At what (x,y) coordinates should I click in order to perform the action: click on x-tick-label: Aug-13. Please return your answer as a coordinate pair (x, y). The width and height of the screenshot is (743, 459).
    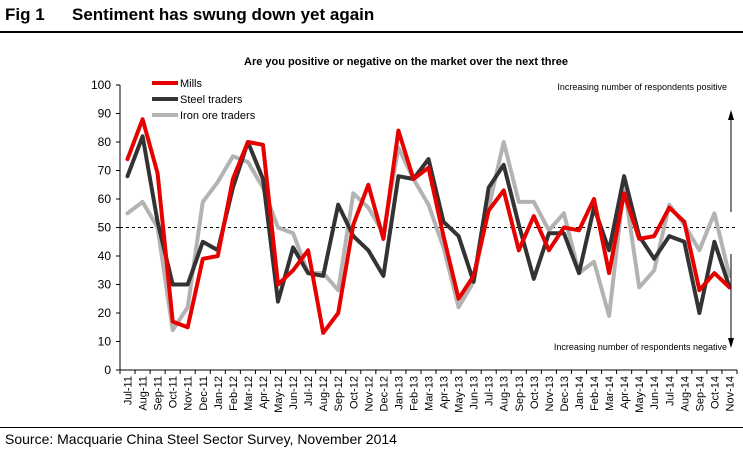
    Looking at the image, I should click on (505, 393).